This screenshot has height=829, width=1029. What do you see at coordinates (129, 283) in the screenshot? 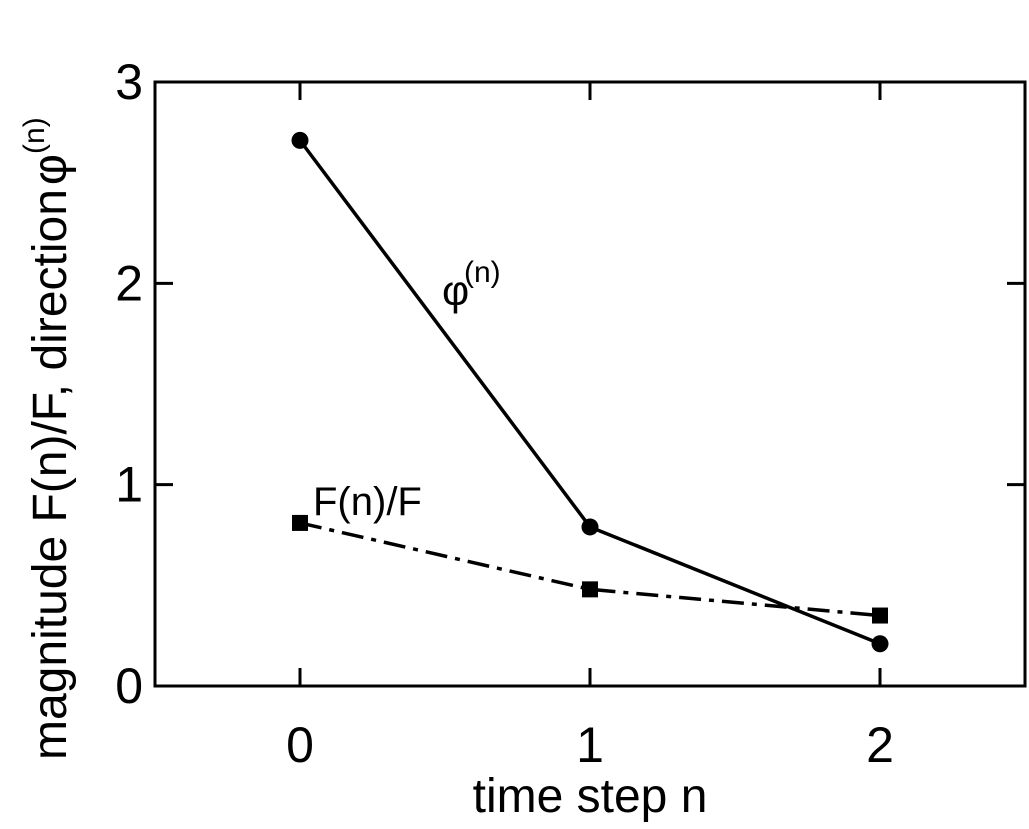
I see `y-tick-label: 2` at bounding box center [129, 283].